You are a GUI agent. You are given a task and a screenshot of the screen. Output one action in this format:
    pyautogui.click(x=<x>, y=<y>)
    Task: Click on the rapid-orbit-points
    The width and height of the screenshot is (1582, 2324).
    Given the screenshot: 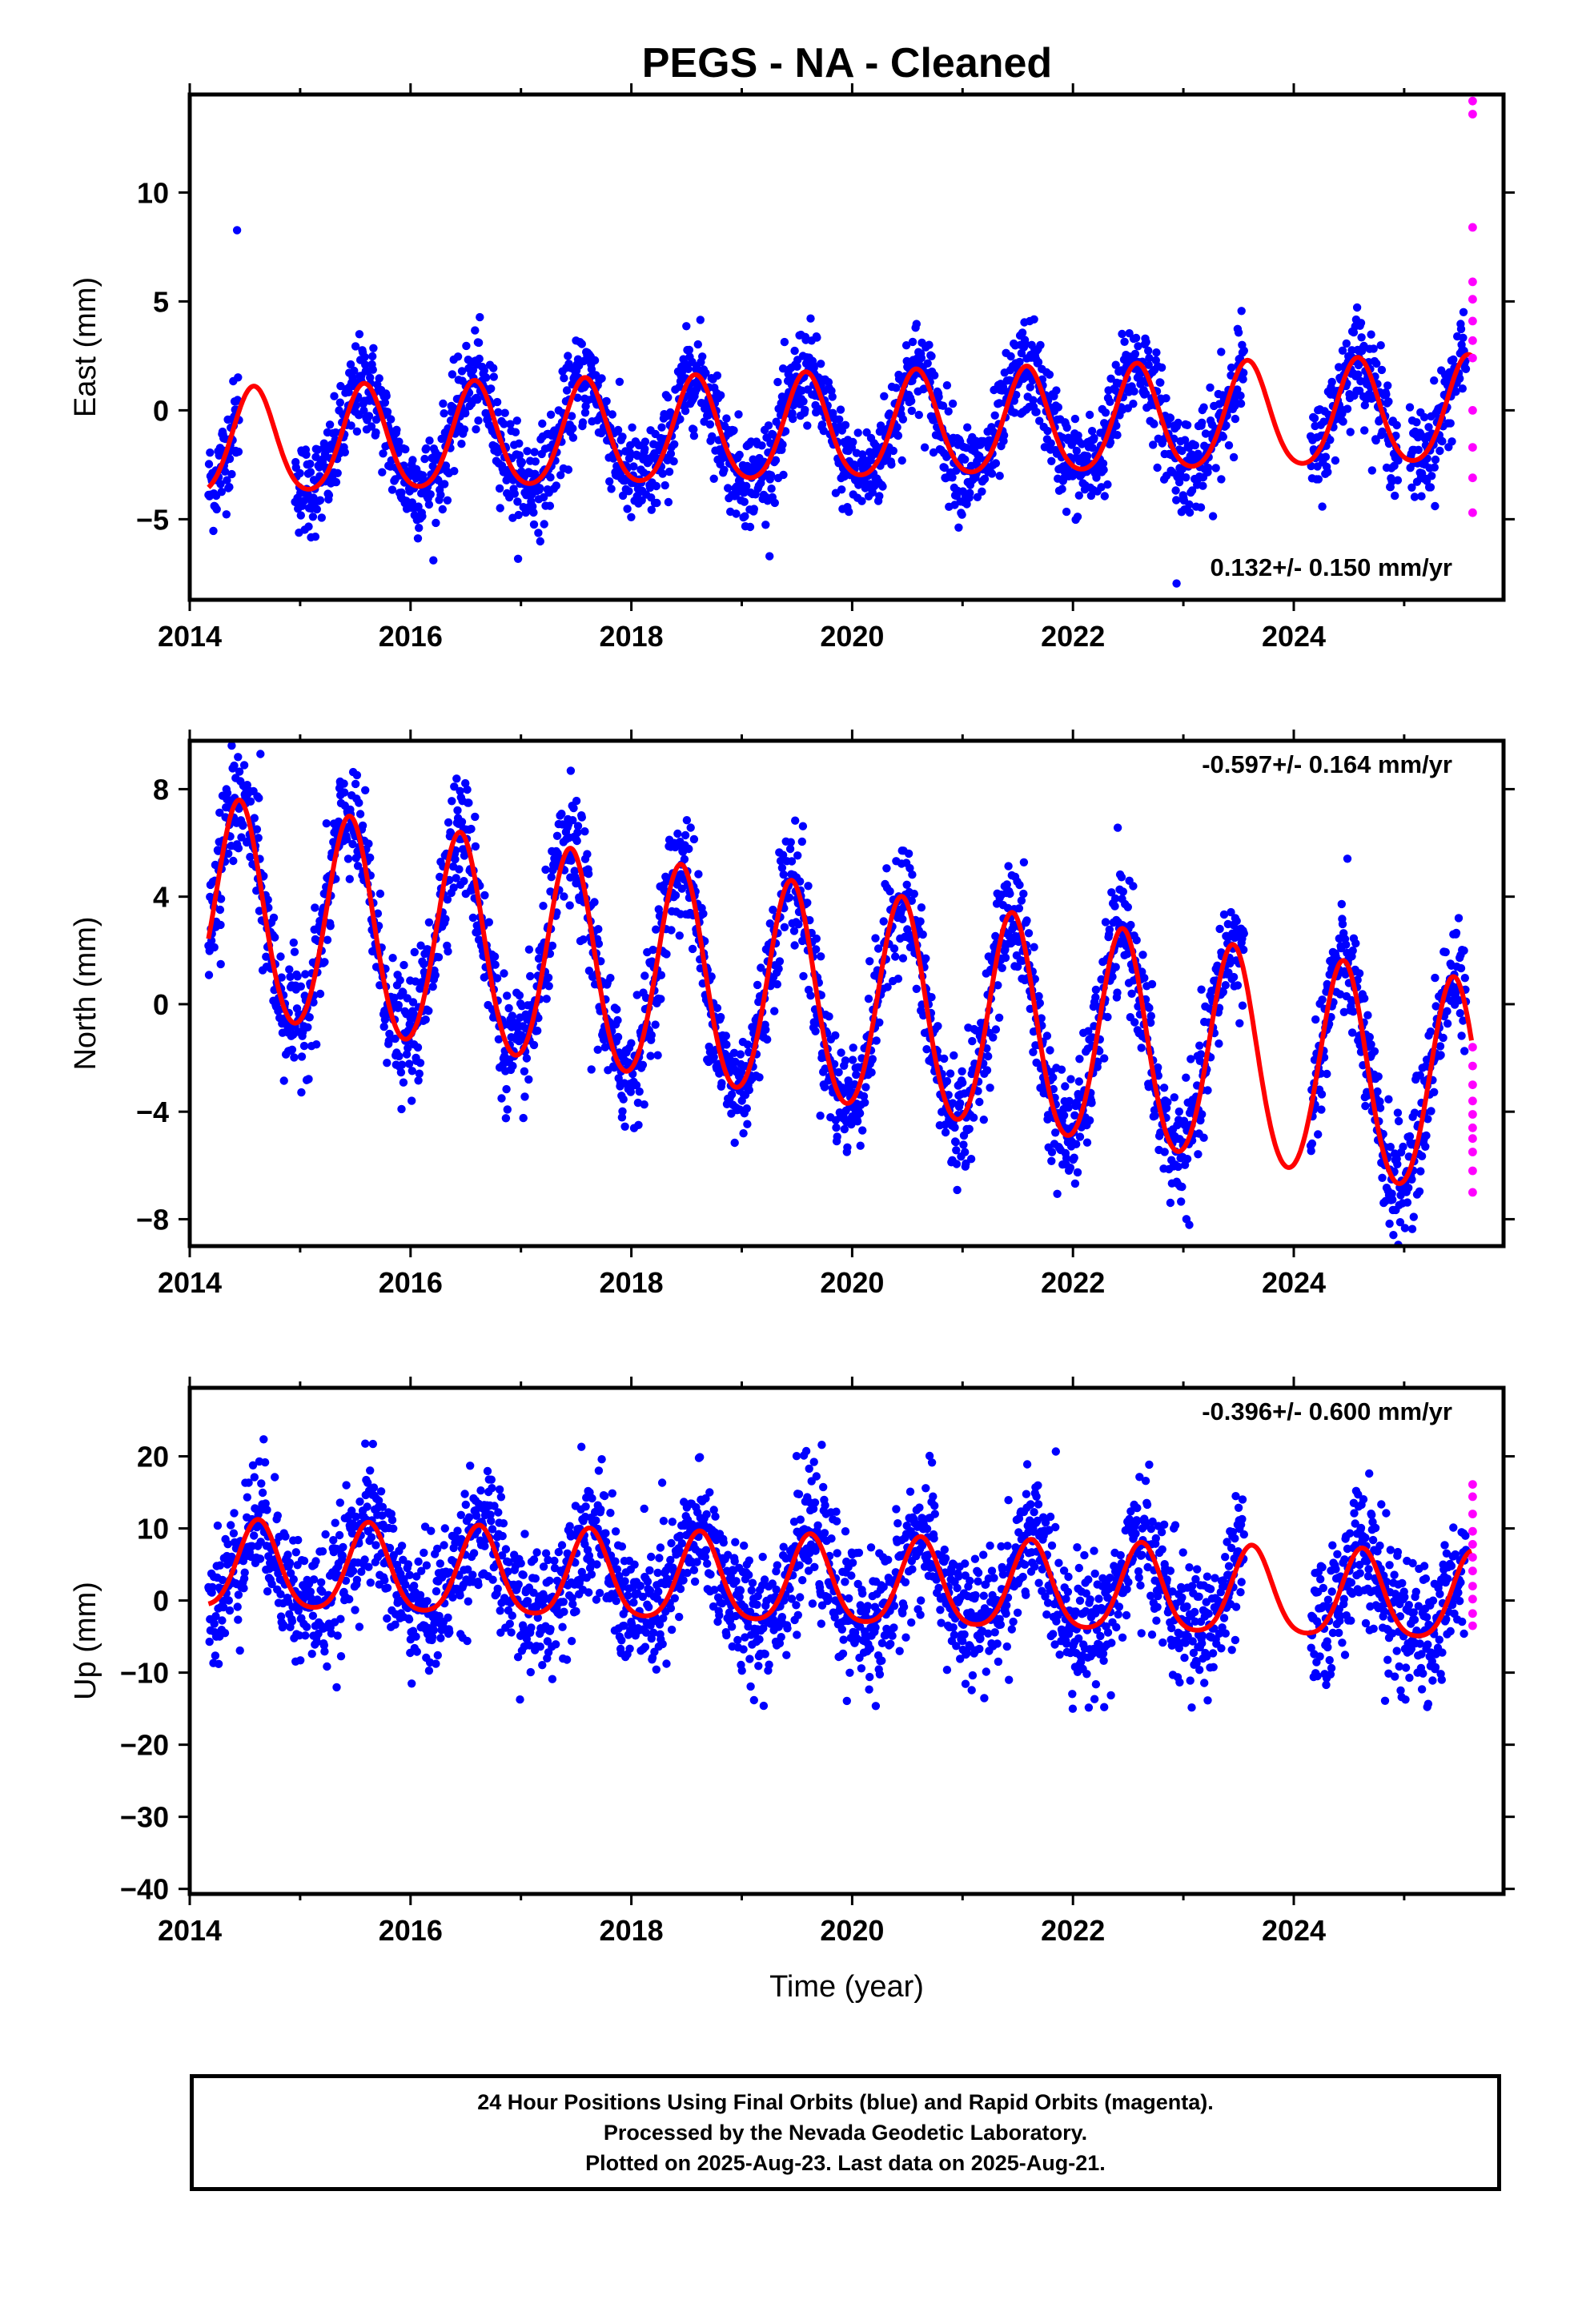 What is the action you would take?
    pyautogui.click(x=1472, y=1120)
    